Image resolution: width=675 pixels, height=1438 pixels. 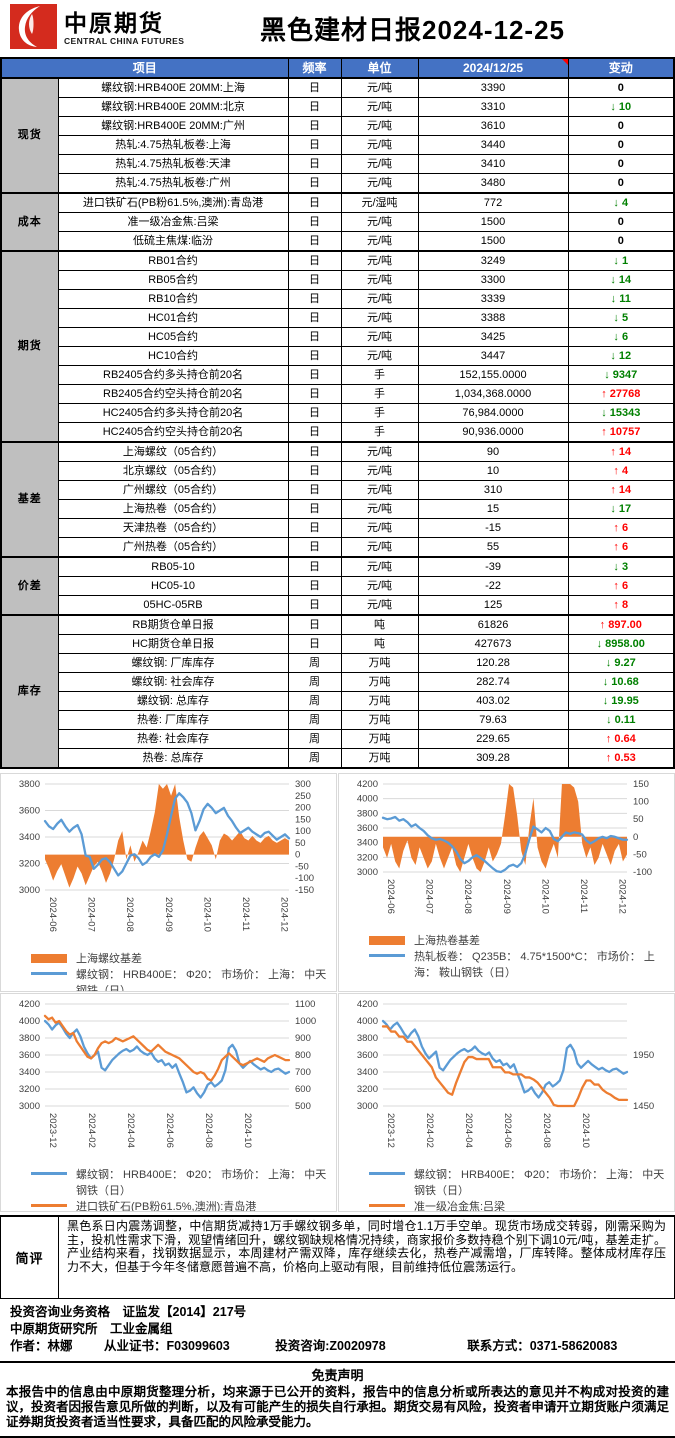 I want to click on legend-label: 上海热卷基差, so click(x=447, y=941).